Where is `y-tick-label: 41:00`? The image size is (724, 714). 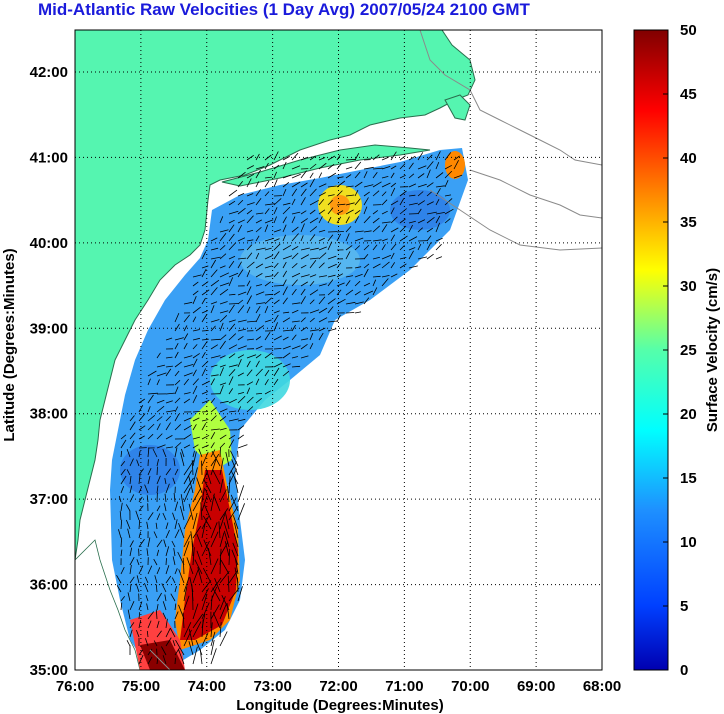
y-tick-label: 41:00 is located at coordinates (49, 157).